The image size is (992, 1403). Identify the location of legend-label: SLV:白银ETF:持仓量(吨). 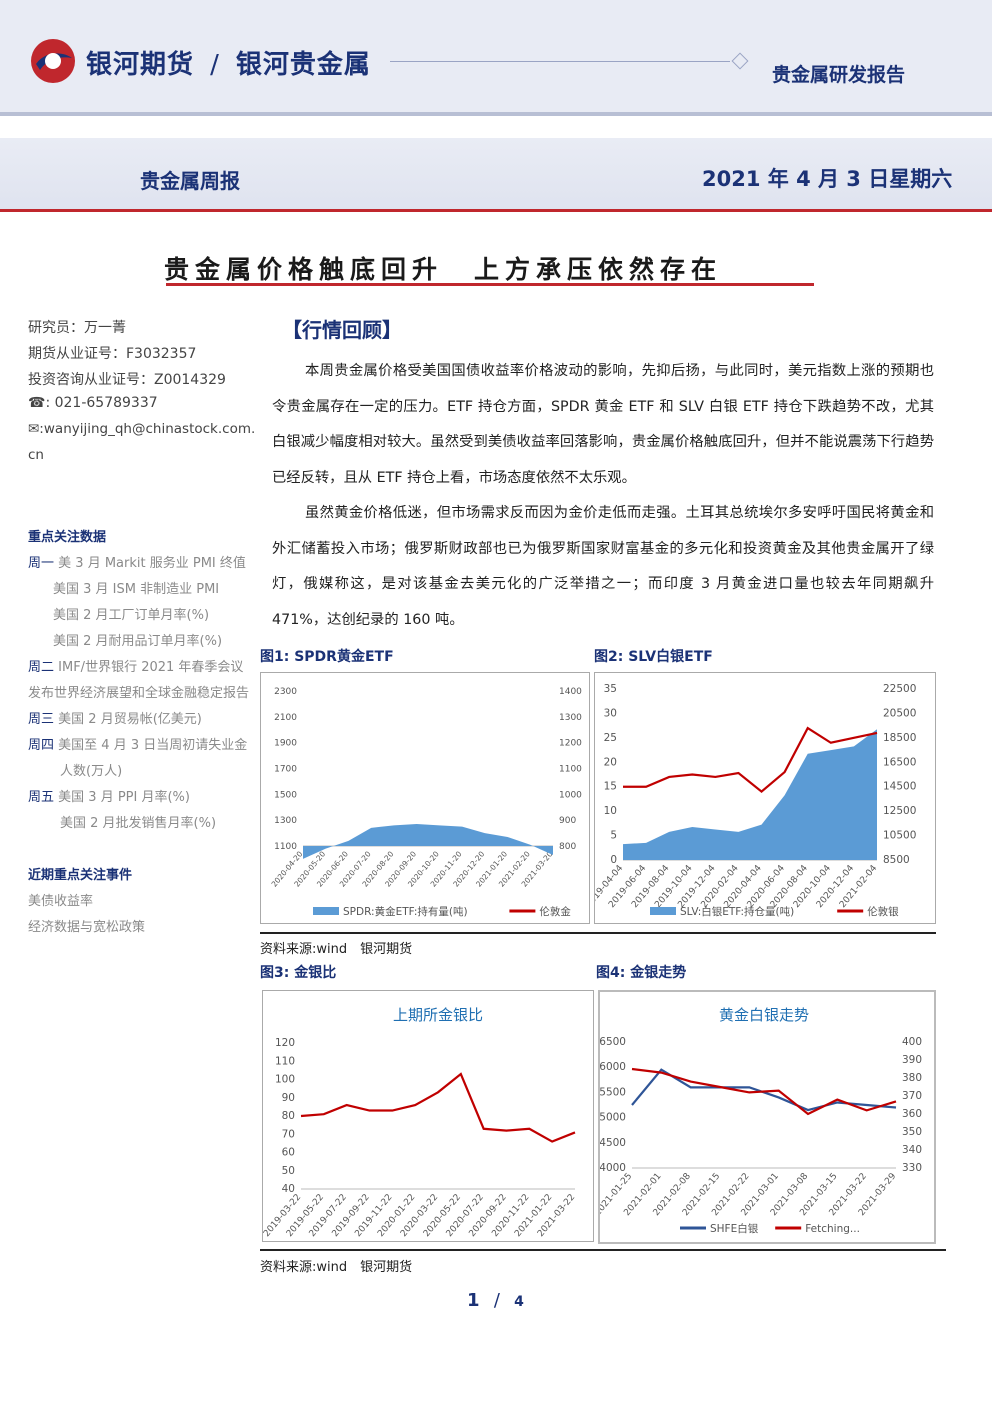
(737, 911).